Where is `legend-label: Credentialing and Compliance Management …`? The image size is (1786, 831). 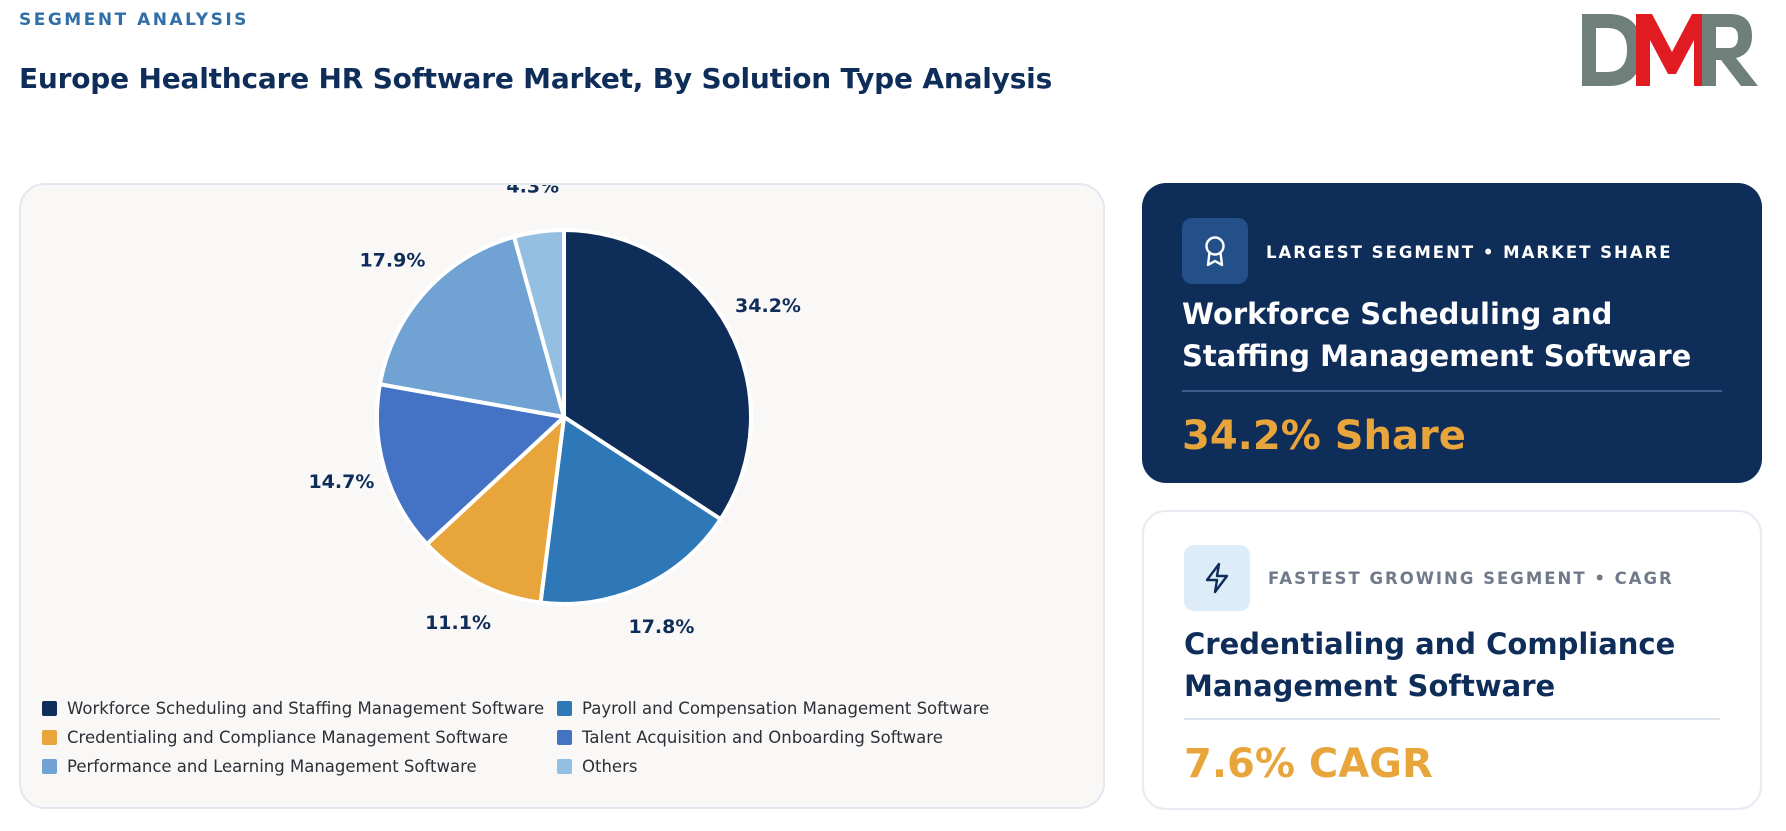
legend-label: Credentialing and Compliance Management … is located at coordinates (288, 737).